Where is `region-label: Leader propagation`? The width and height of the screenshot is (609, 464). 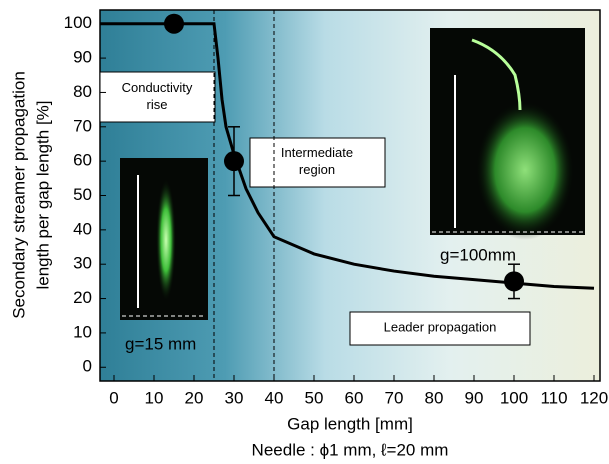
region-label: Leader propagation is located at coordinates (440, 326).